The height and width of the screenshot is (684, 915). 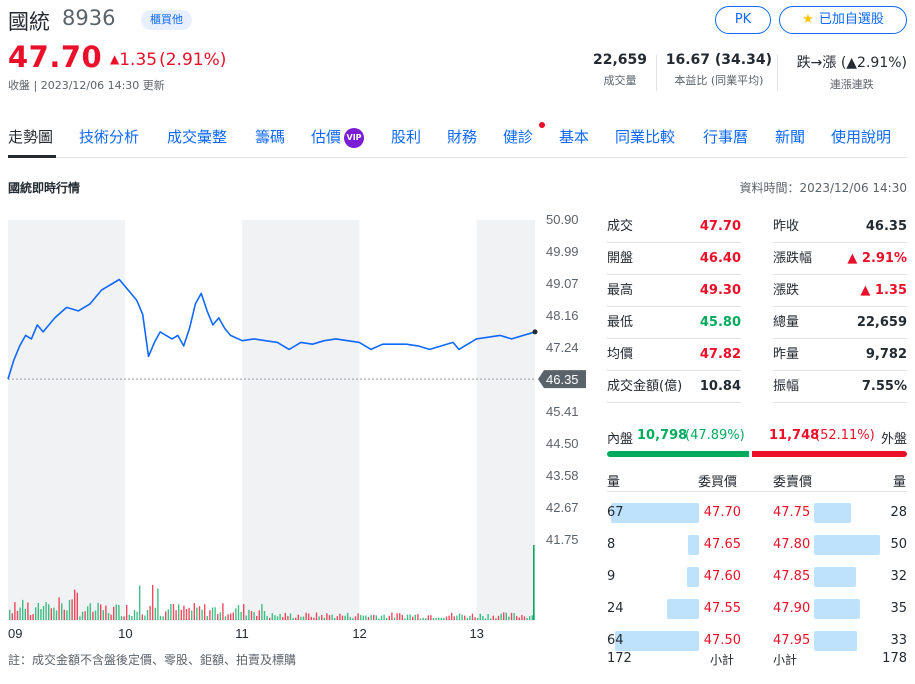 What do you see at coordinates (790, 137) in the screenshot?
I see `tab-news: 新聞` at bounding box center [790, 137].